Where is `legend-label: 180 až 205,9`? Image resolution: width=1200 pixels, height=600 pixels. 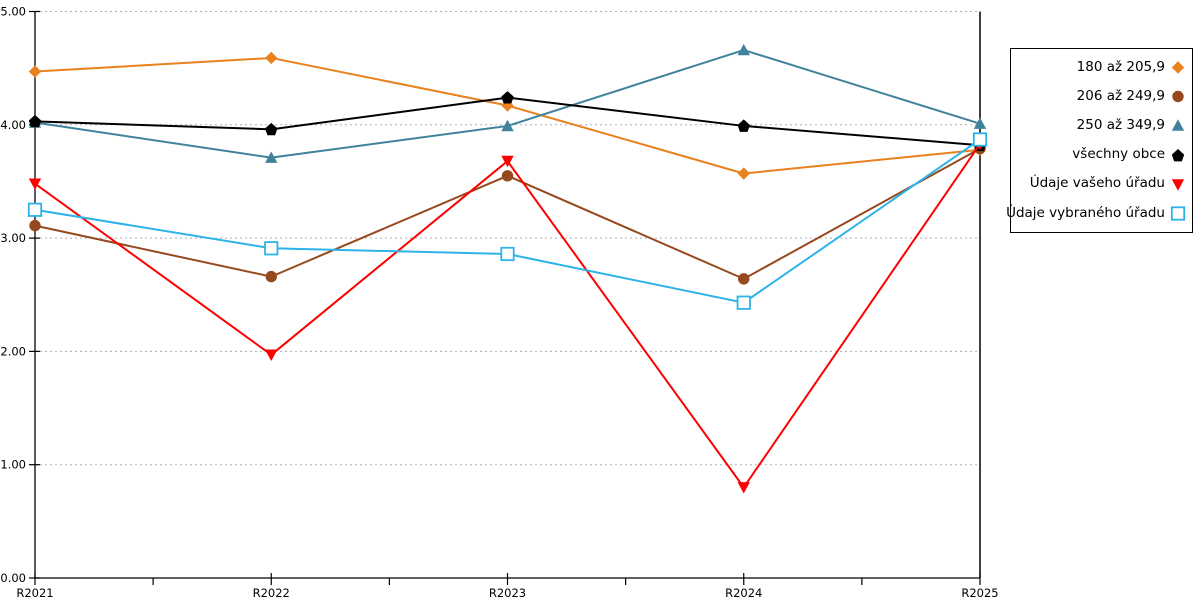 legend-label: 180 až 205,9 is located at coordinates (1120, 66).